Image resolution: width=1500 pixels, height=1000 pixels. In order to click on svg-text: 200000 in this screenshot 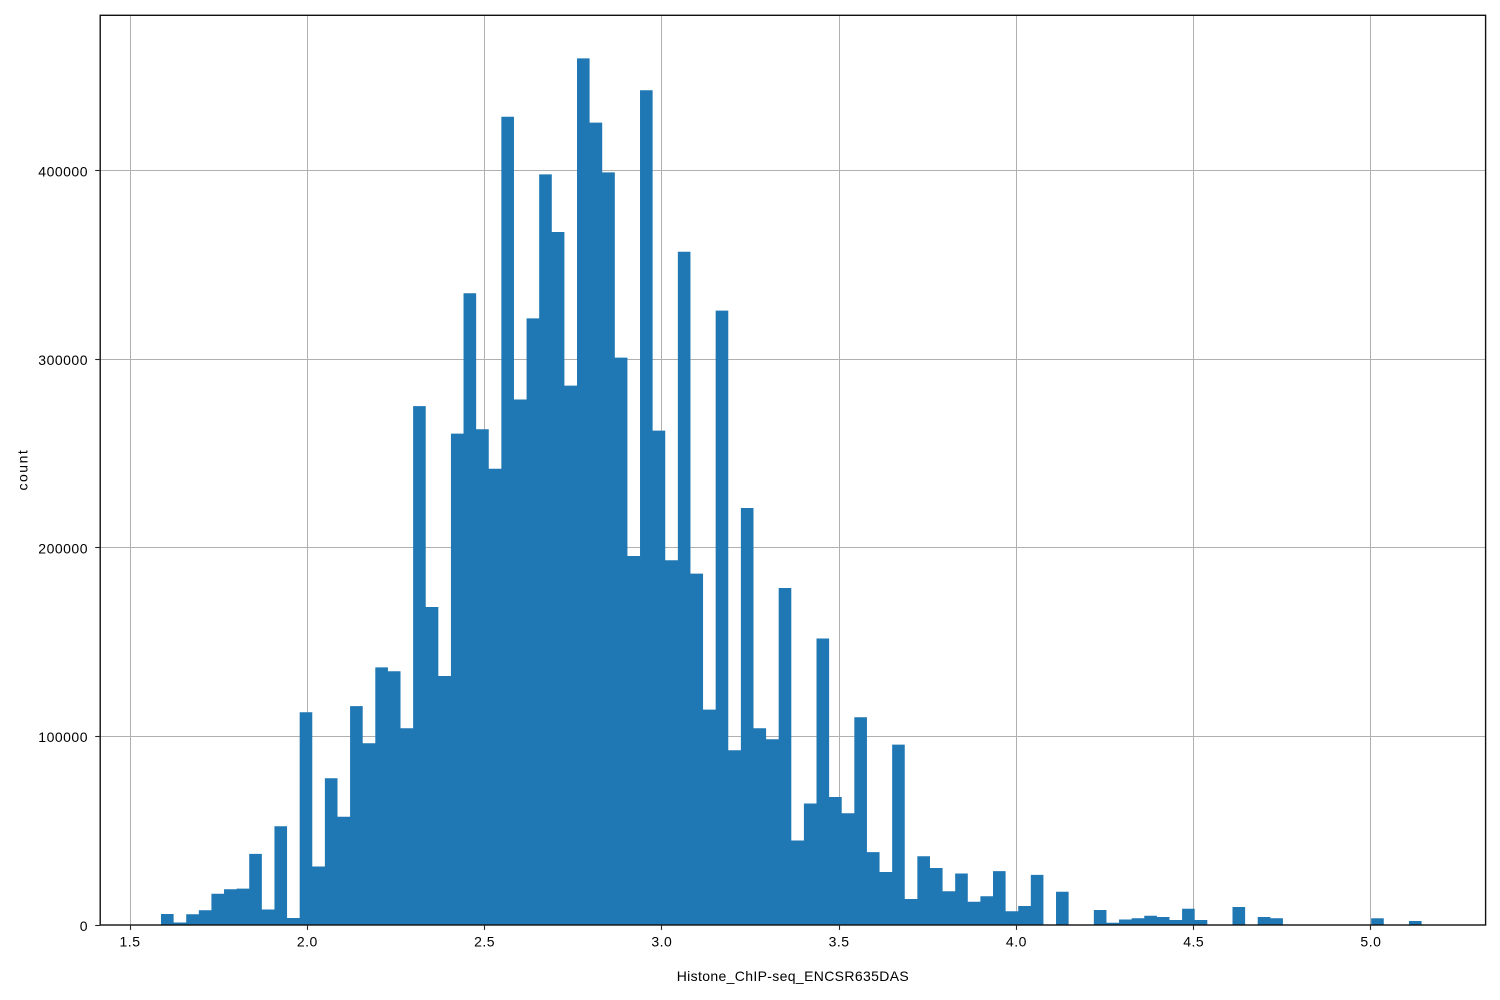, I will do `click(63, 549)`.